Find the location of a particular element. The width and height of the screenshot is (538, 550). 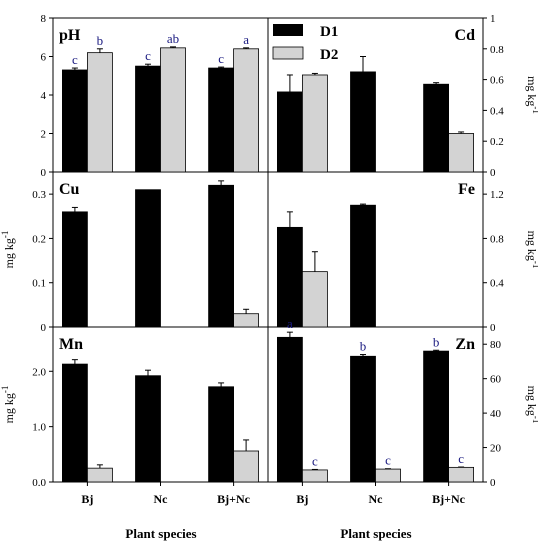

y-tick-label: 60 is located at coordinates (496, 380).